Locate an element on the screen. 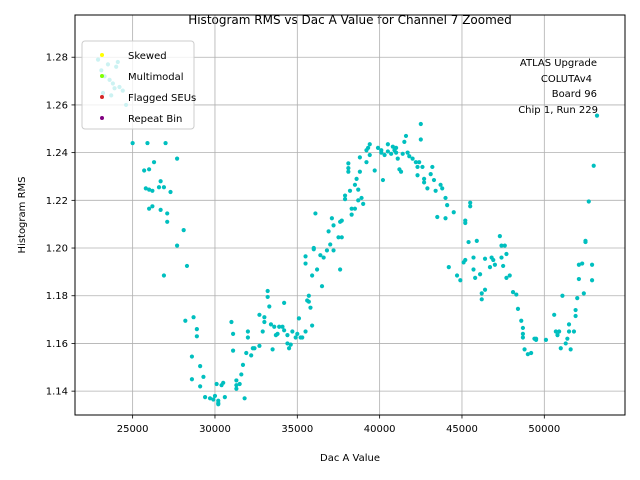 This screenshot has width=640, height=480. y-tick-label: 1.16 is located at coordinates (57, 344).